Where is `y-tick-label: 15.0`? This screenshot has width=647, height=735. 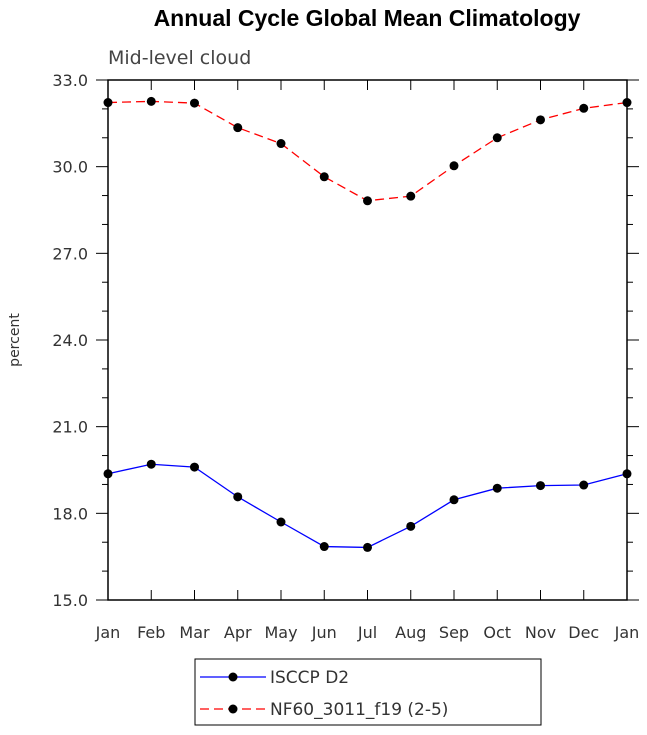 y-tick-label: 15.0 is located at coordinates (70, 600).